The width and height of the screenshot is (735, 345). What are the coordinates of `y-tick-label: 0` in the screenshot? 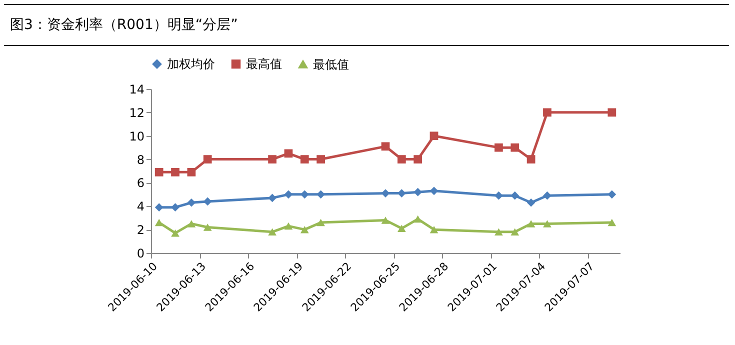 It's located at (140, 253).